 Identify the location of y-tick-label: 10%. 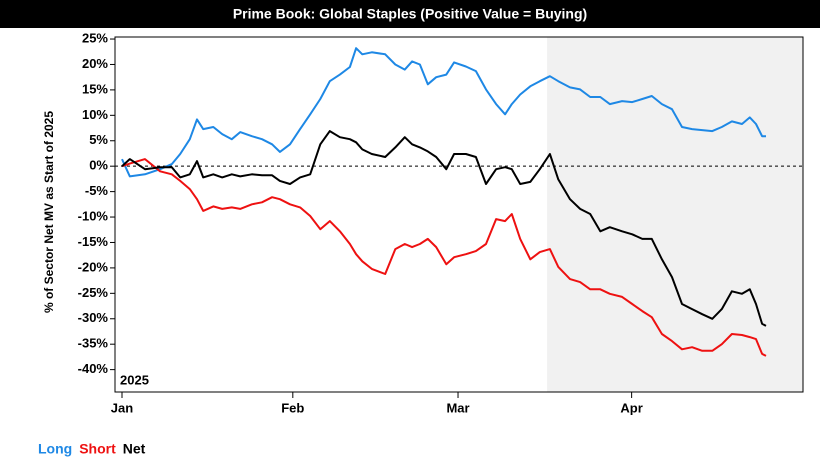
(95, 114).